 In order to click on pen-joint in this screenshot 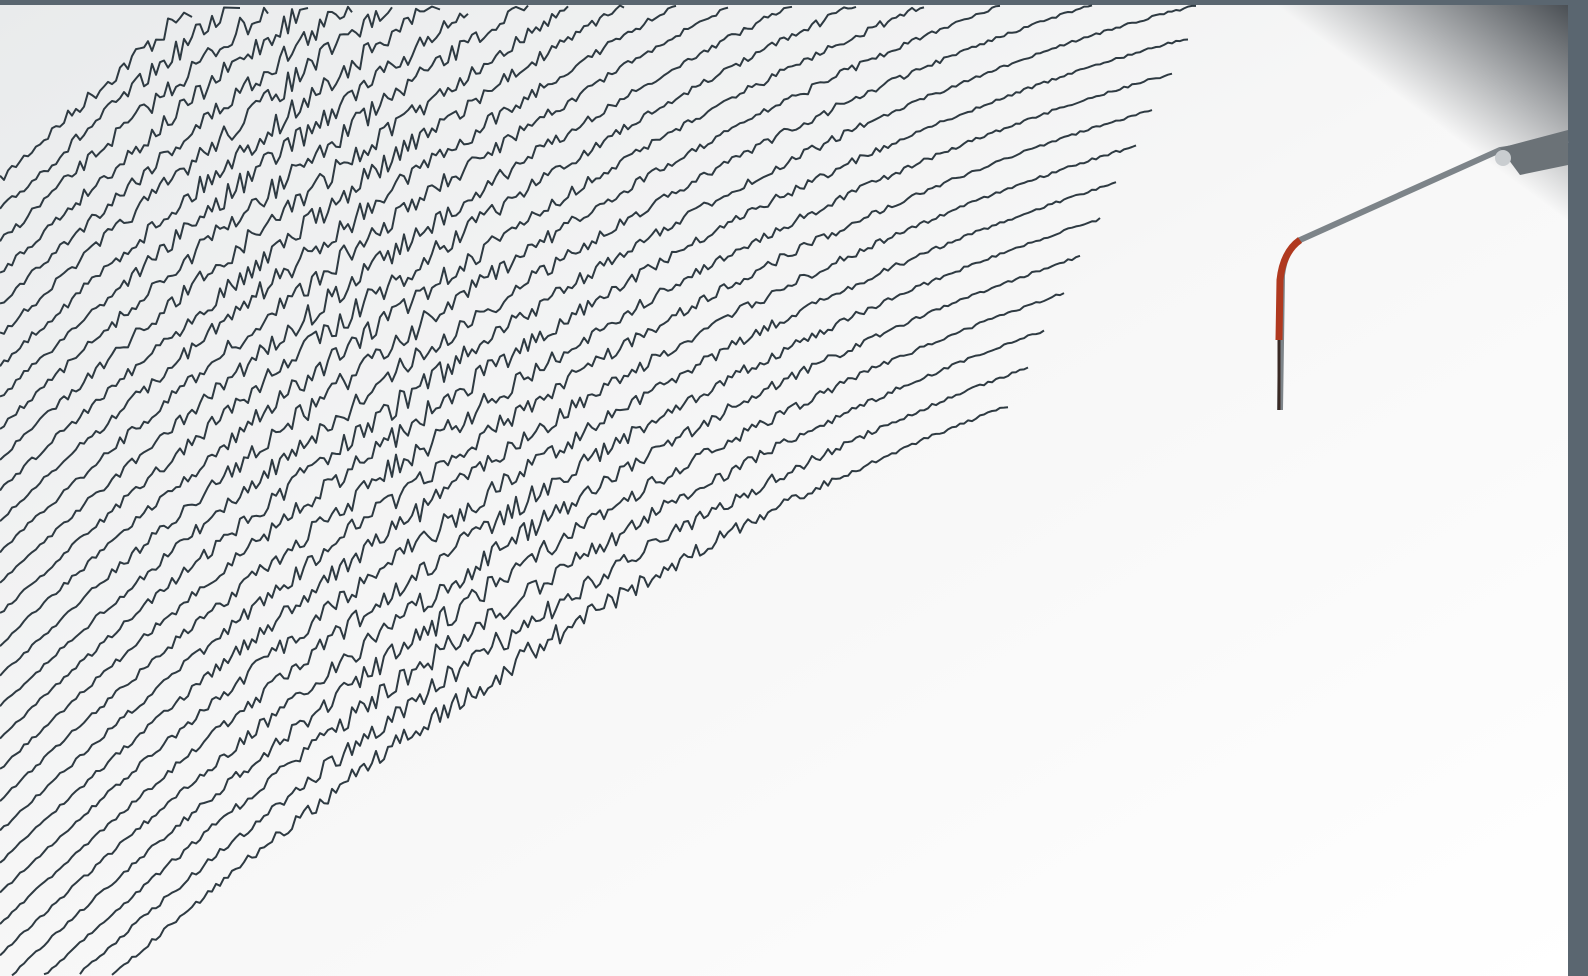, I will do `click(1503, 158)`.